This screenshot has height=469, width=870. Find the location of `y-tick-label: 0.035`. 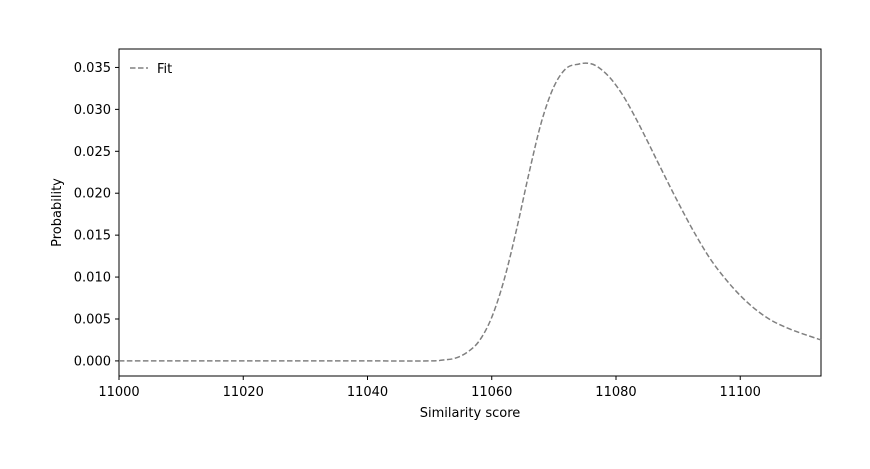

y-tick-label: 0.035 is located at coordinates (92, 68).